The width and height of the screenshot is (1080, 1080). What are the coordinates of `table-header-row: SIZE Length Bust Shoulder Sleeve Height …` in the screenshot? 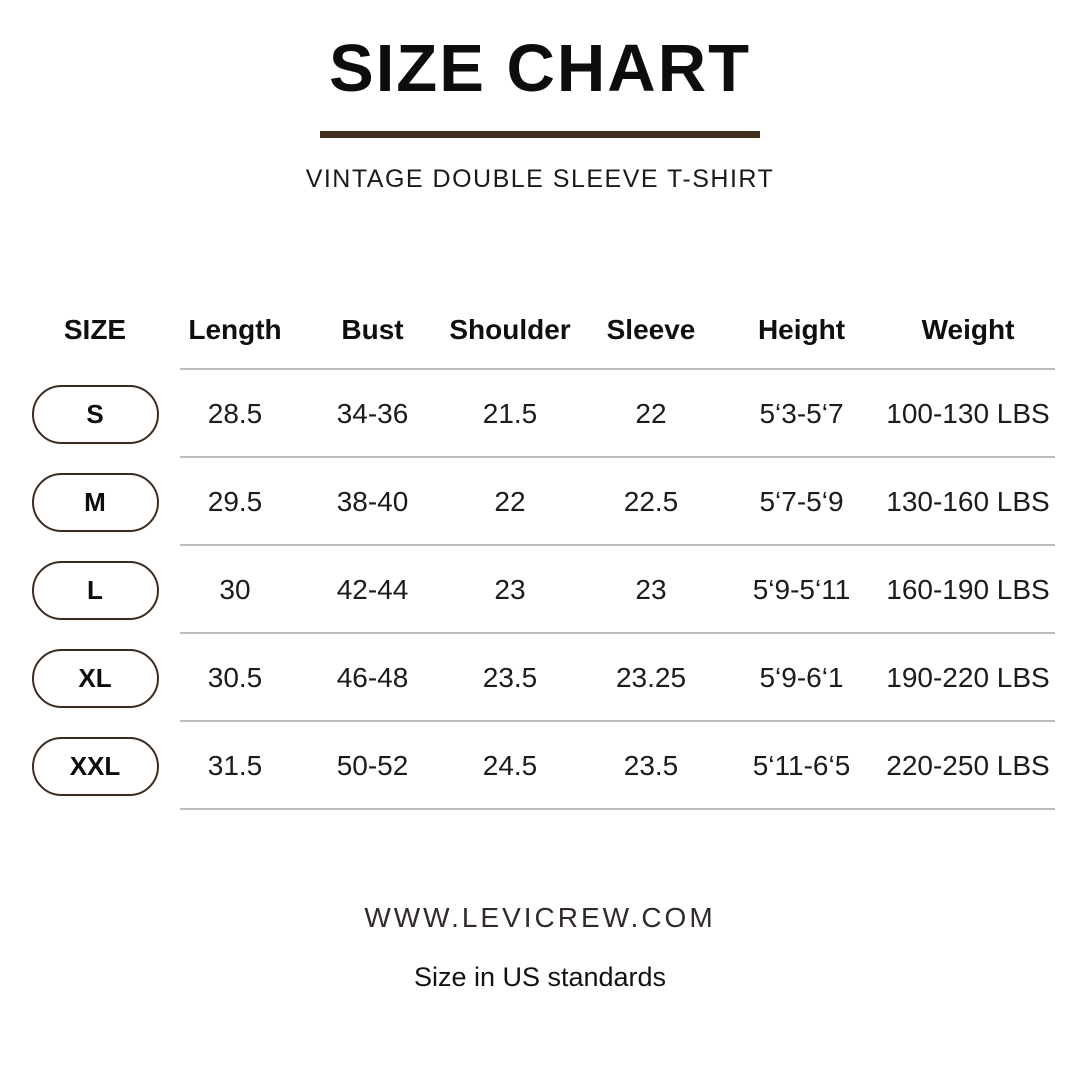 It's located at (540, 330).